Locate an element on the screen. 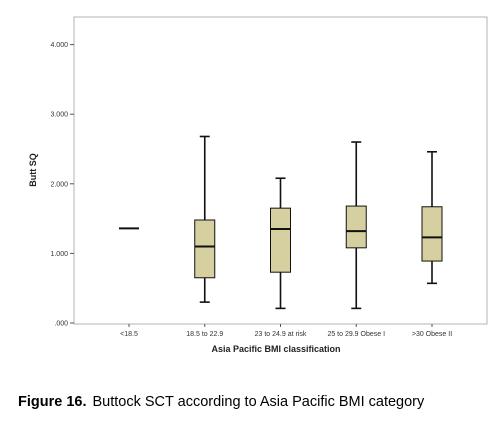 This screenshot has height=442, width=503. x-axis-title: Asia Pacific BMI classification is located at coordinates (275, 349).